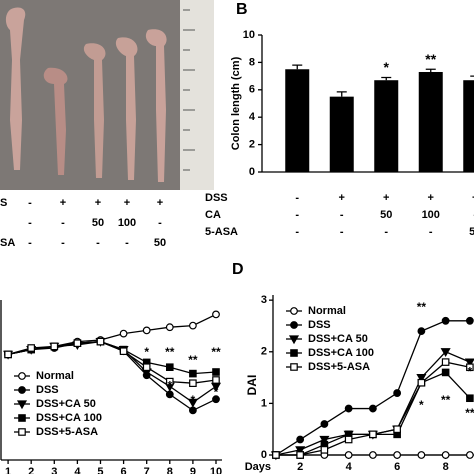  I want to click on legend-label: DSS+CA 100, so click(341, 353).